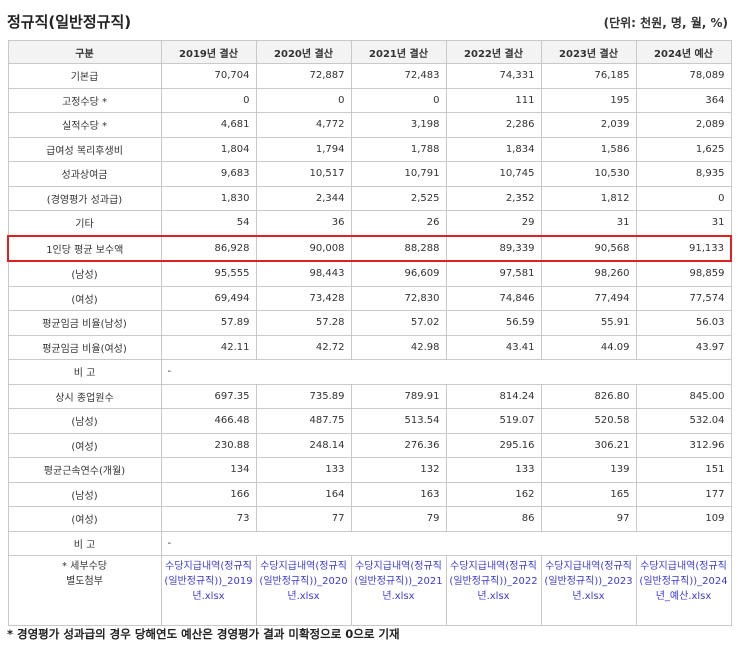 This screenshot has height=649, width=738. I want to click on column-header: 2020년 결산, so click(303, 52).